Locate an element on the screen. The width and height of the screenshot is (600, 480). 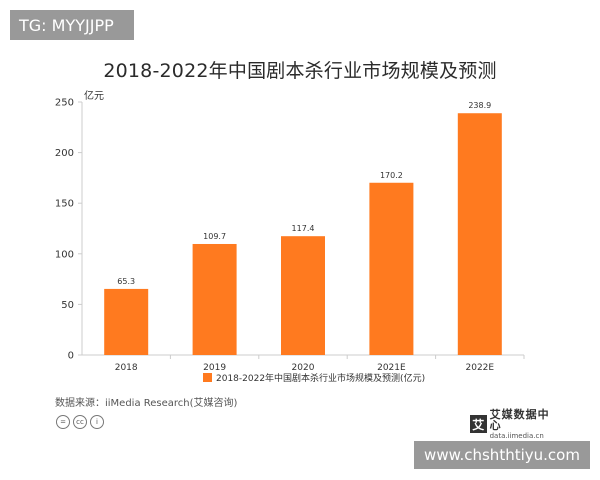
chart-title: 2018-2022年中国剧本杀行业市场规模及预测 is located at coordinates (300, 71).